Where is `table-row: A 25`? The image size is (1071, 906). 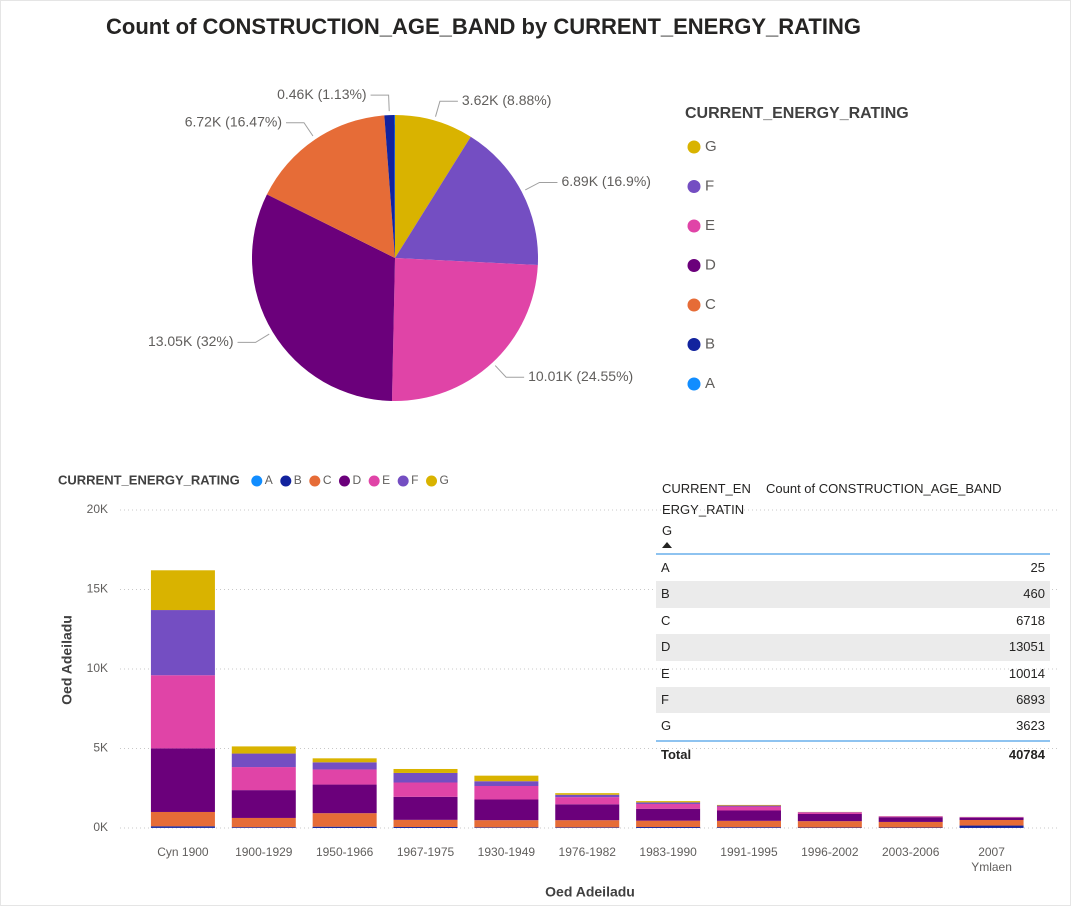 table-row: A 25 is located at coordinates (853, 568).